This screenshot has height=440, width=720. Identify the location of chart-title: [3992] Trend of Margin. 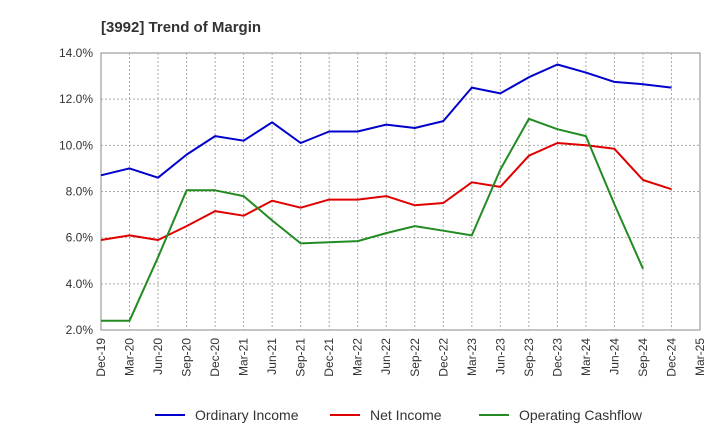
(181, 27).